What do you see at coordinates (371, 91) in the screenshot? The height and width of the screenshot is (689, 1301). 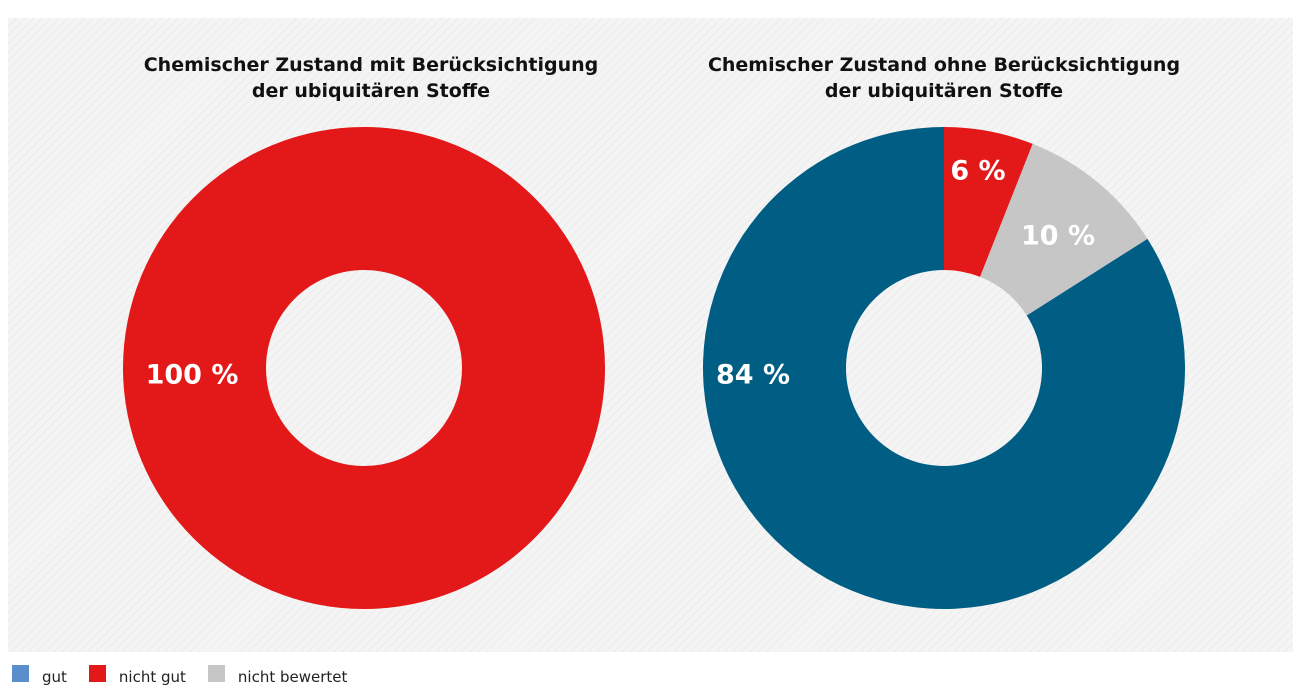 I see `chart-title-left-line-2: der ubiquitären Stoffe` at bounding box center [371, 91].